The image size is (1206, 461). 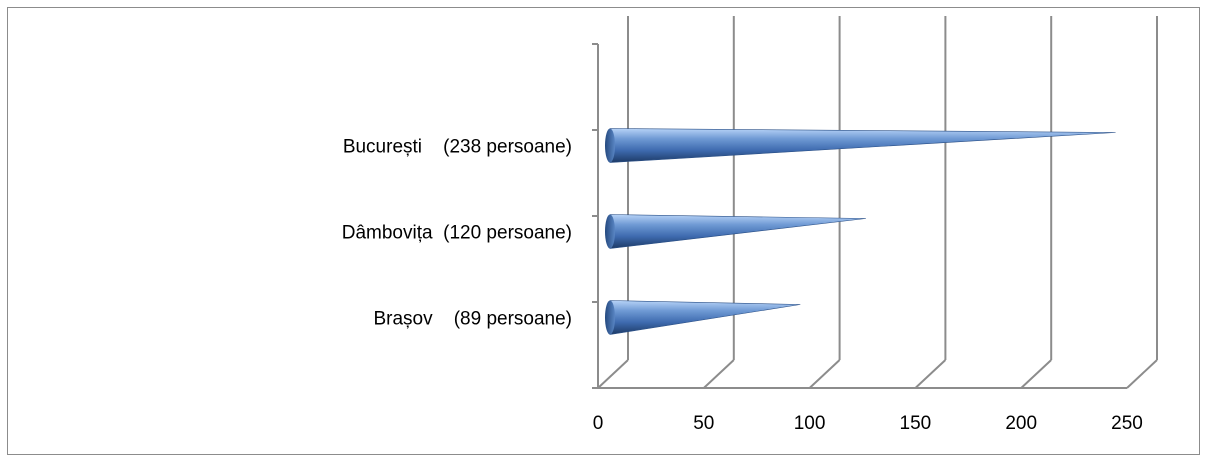 What do you see at coordinates (598, 423) in the screenshot?
I see `x-tick-label: 0` at bounding box center [598, 423].